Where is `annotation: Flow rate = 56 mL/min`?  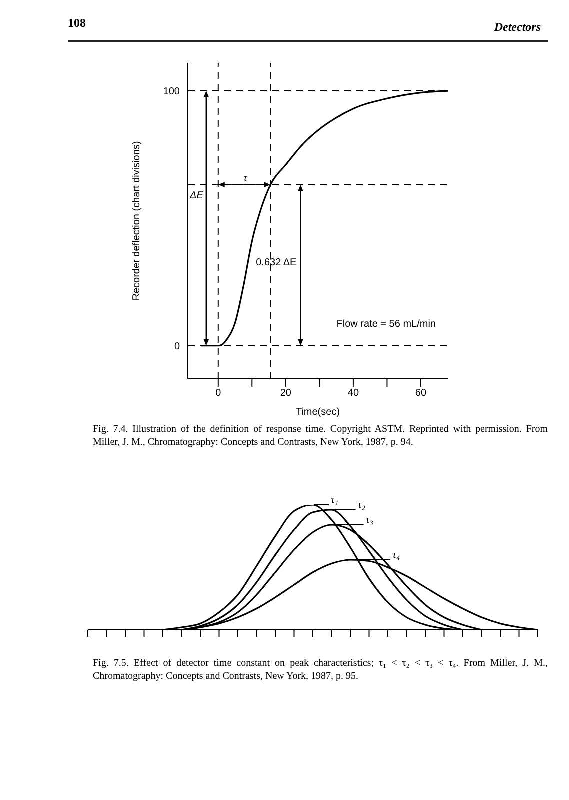 annotation: Flow rate = 56 mL/min is located at coordinates (386, 324).